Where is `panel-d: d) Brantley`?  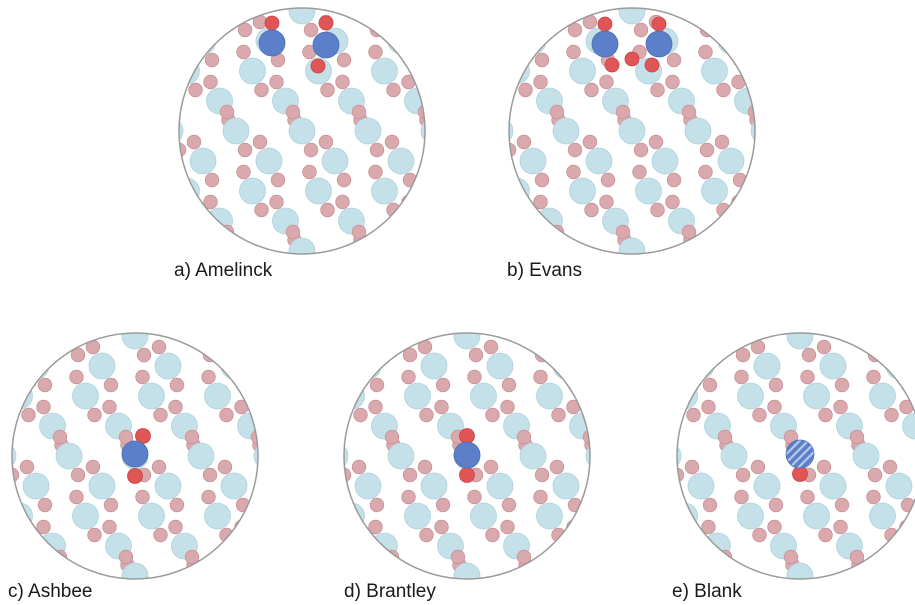 panel-d: d) Brantley is located at coordinates (479, 456).